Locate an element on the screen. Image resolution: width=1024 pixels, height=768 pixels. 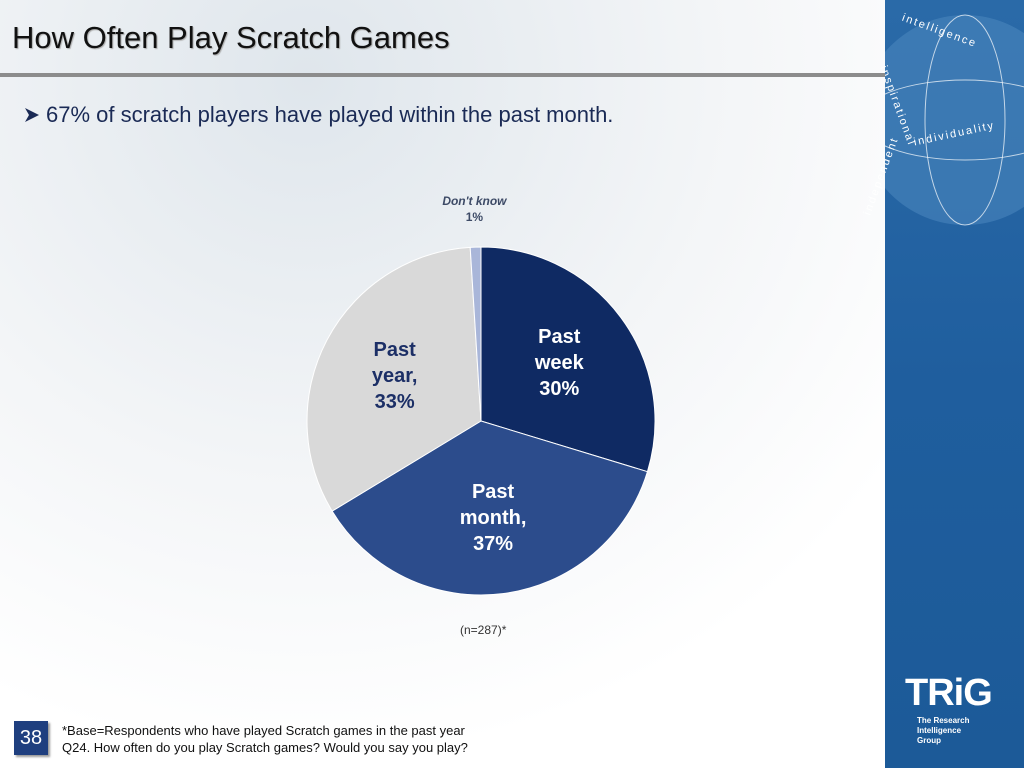
data-label: Past year, 33% is located at coordinates (395, 376).